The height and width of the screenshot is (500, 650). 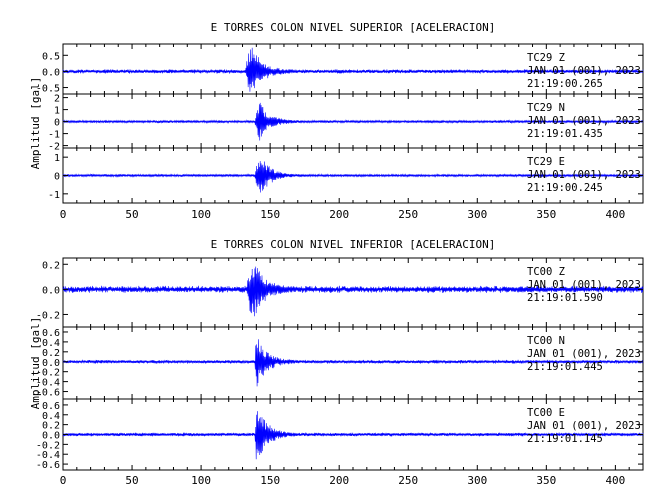 I want to click on y-tick-label: -2, so click(x=54, y=147).